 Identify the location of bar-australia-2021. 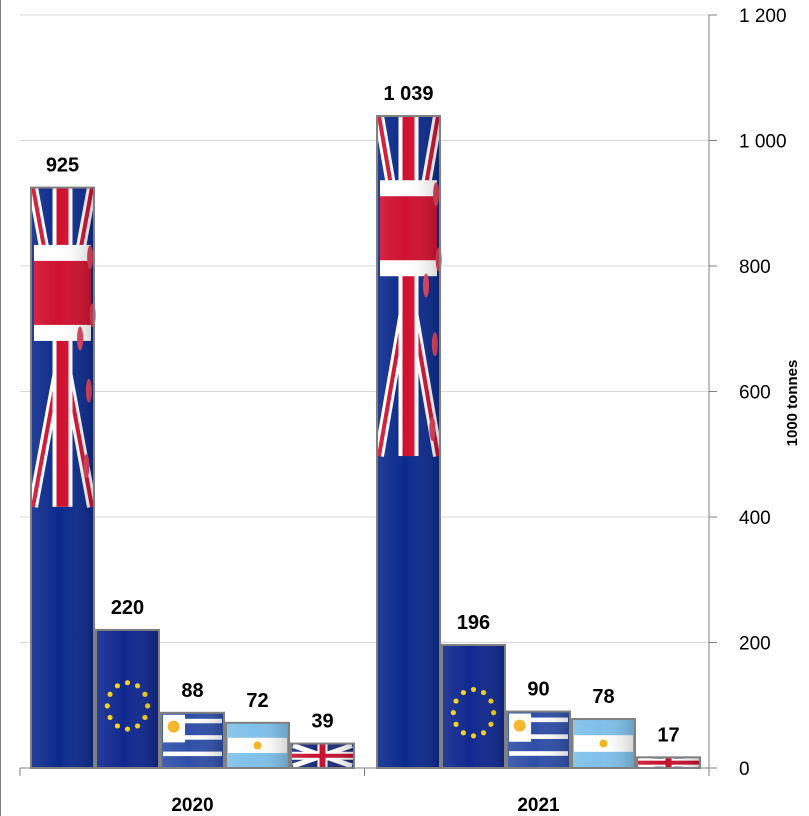
(408, 442).